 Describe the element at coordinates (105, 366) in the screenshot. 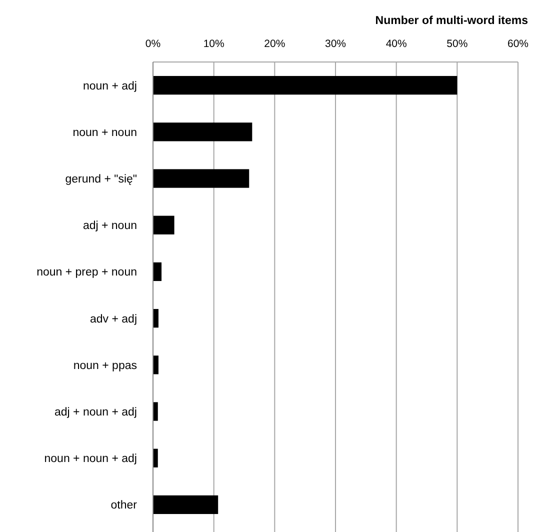

I see `y-tick-label: noun + ppas` at that location.